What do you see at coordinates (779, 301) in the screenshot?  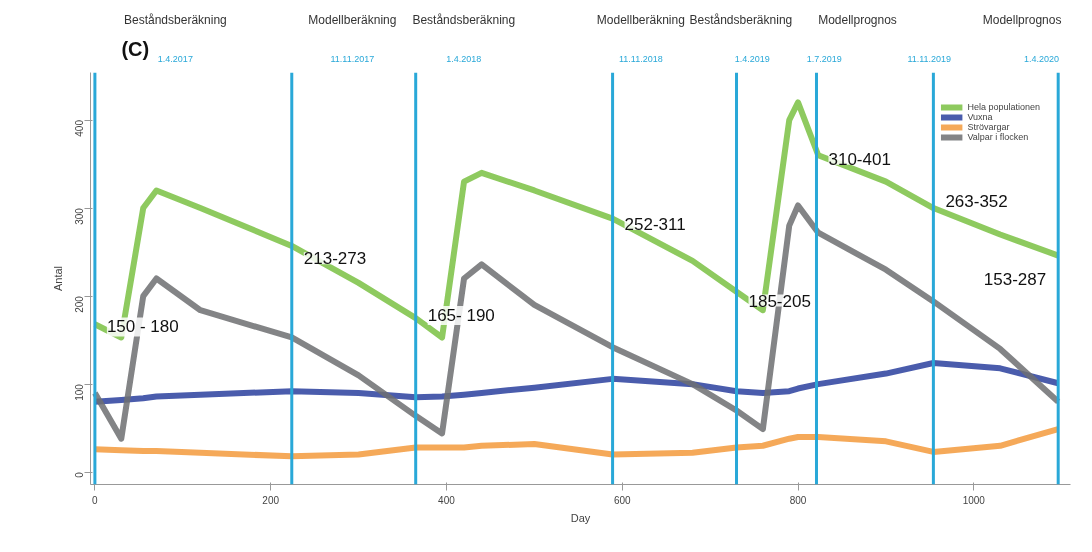 I see `annotation: 185-205` at bounding box center [779, 301].